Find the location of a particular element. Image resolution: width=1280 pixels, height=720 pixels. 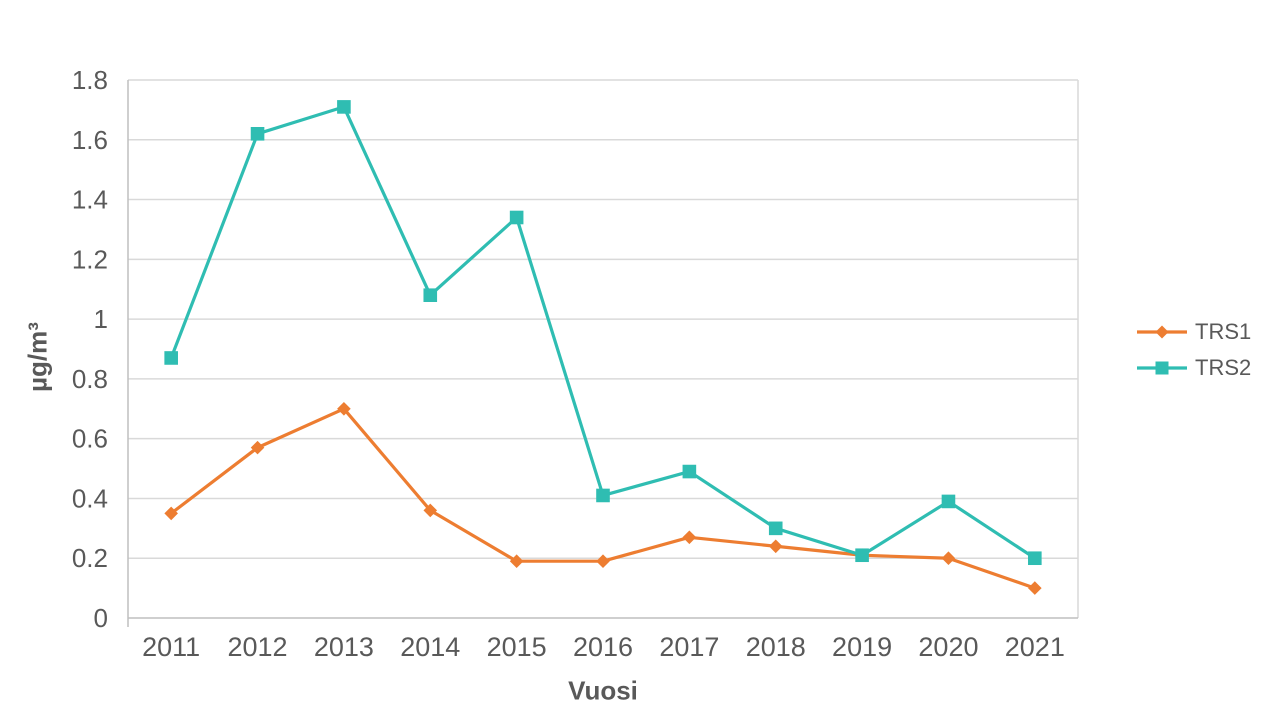

legend-label-trs1: TRS1 is located at coordinates (1223, 331).